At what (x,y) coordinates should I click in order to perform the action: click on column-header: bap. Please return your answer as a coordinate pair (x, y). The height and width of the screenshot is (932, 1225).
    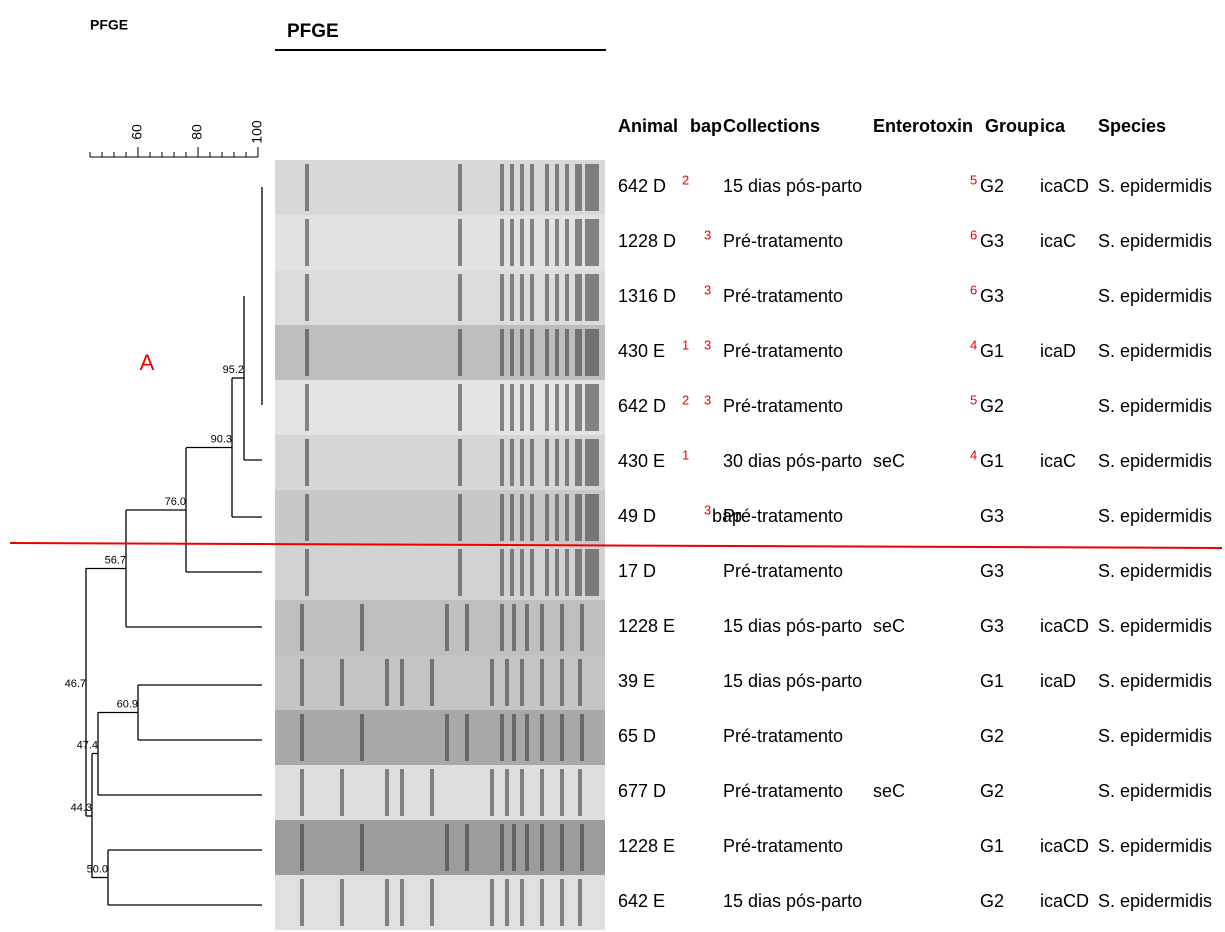
    Looking at the image, I should click on (706, 126).